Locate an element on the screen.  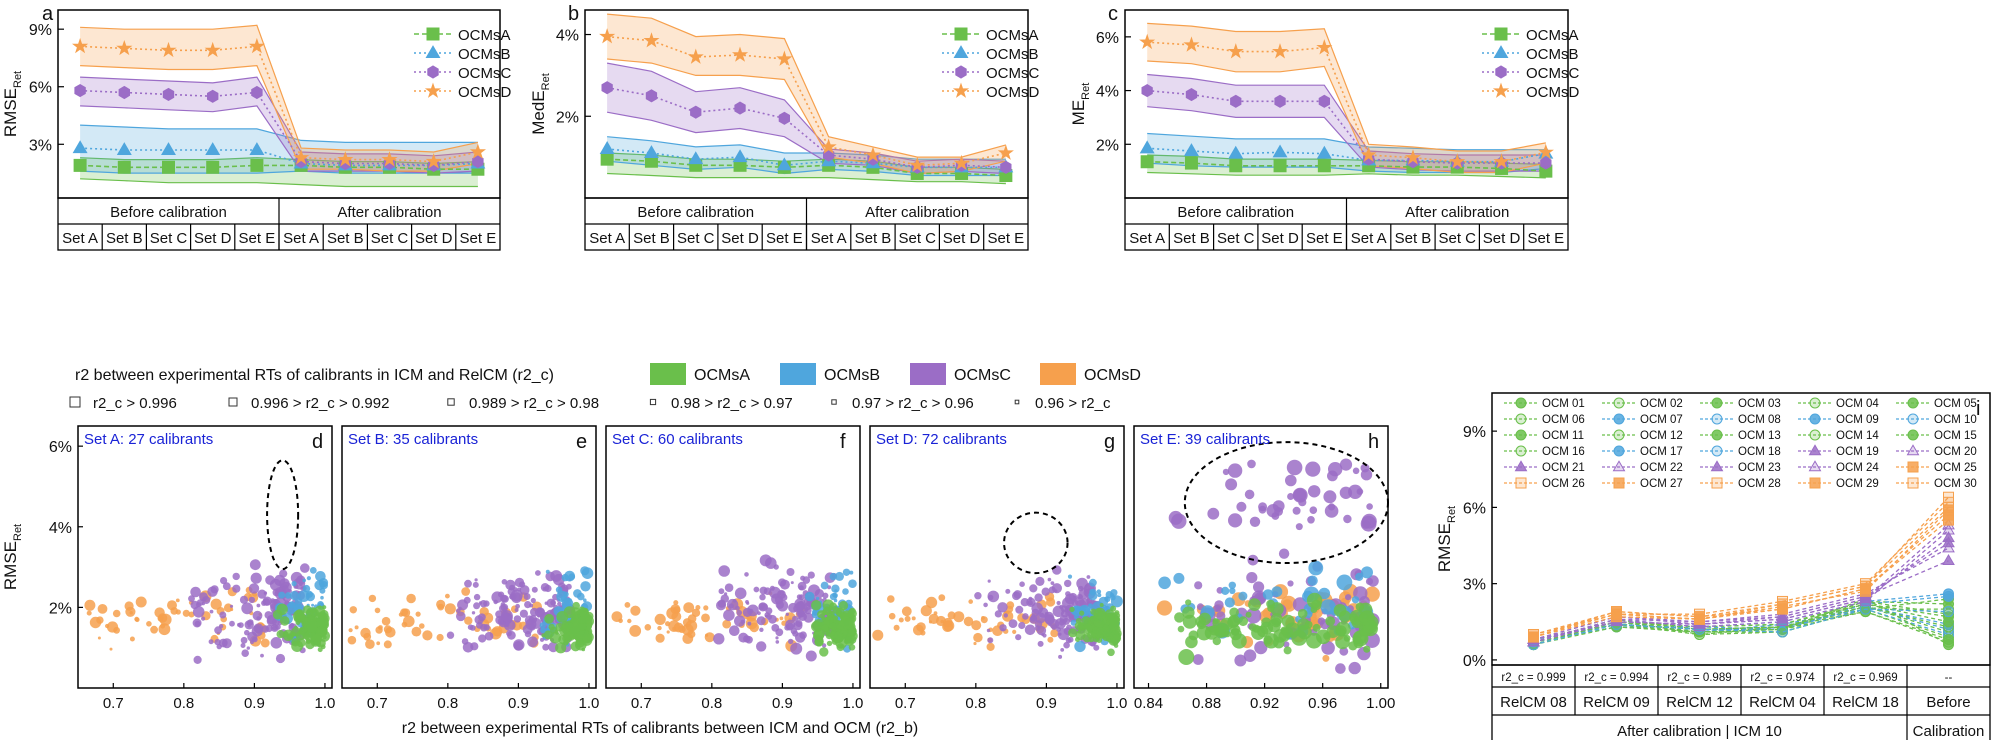
point-OCMsB is located at coordinates (80, 147).